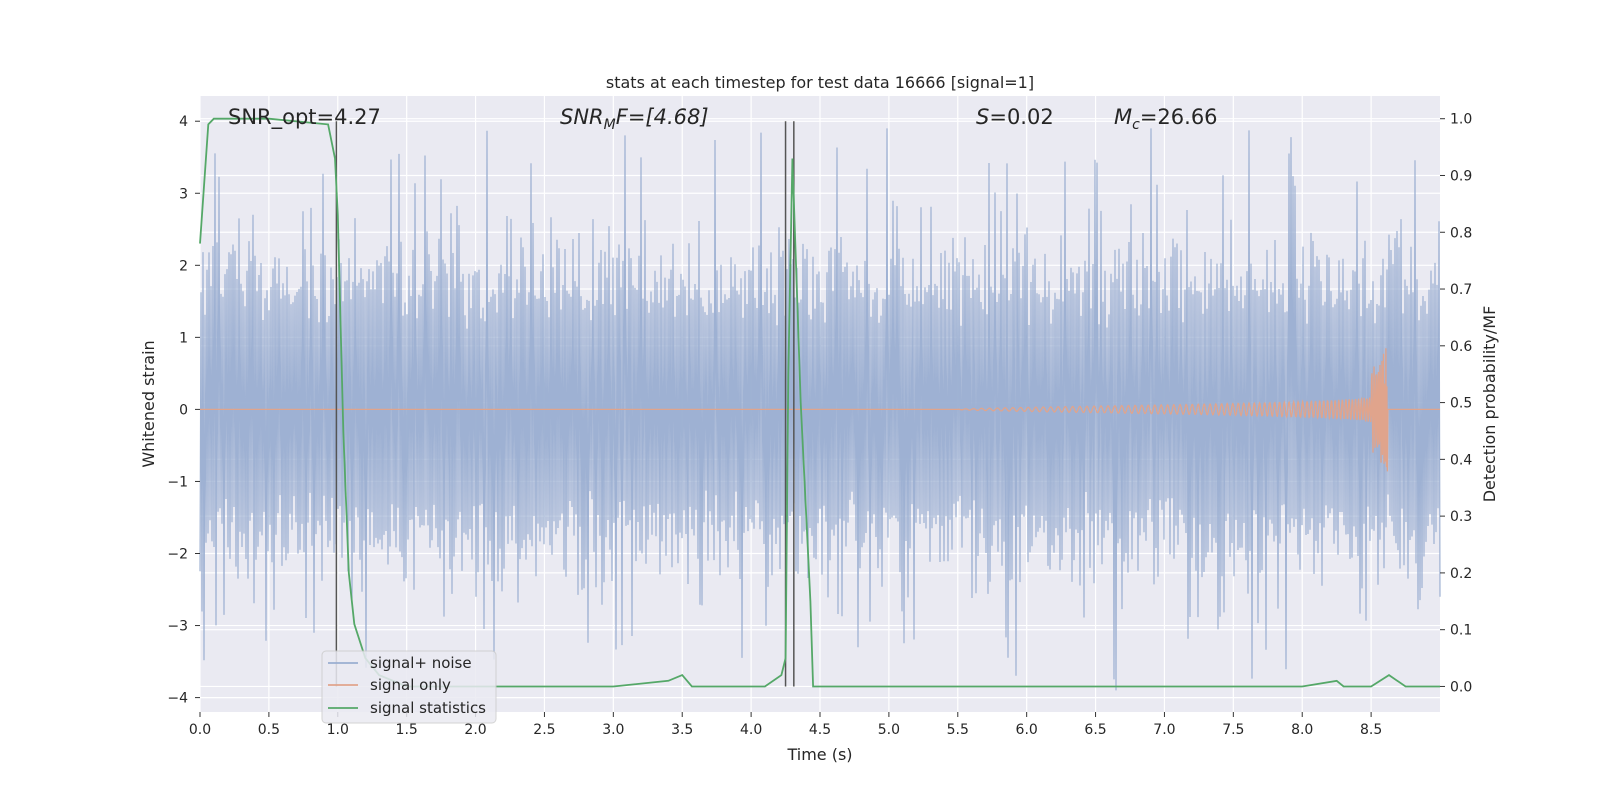 The height and width of the screenshot is (800, 1600). I want to click on series-signal-only, so click(820, 410).